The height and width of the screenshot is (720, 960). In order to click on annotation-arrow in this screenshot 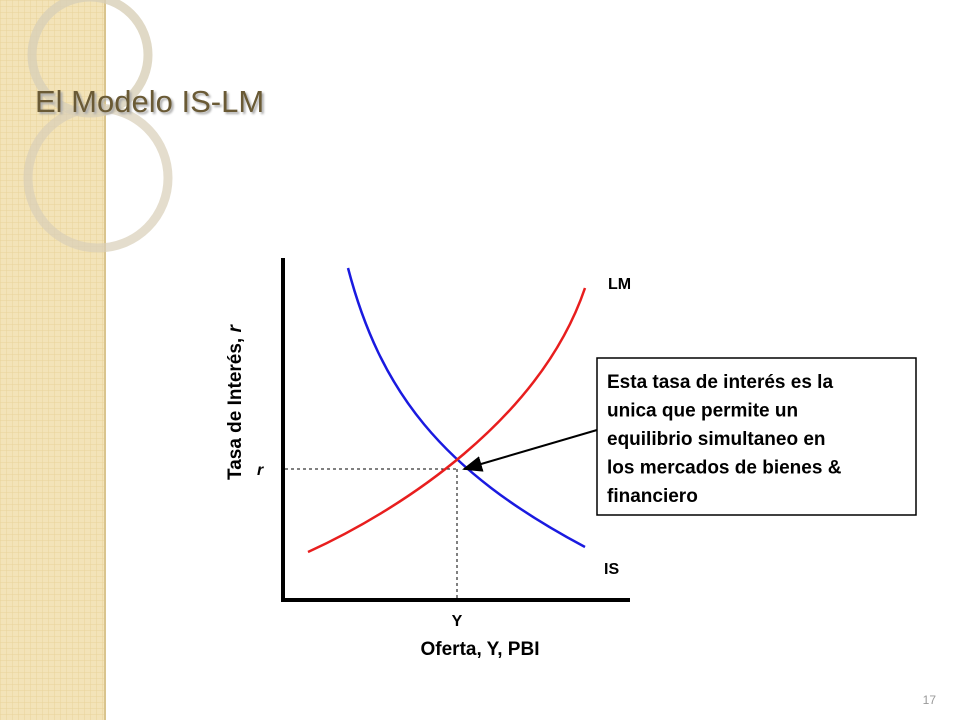, I will do `click(530, 450)`.